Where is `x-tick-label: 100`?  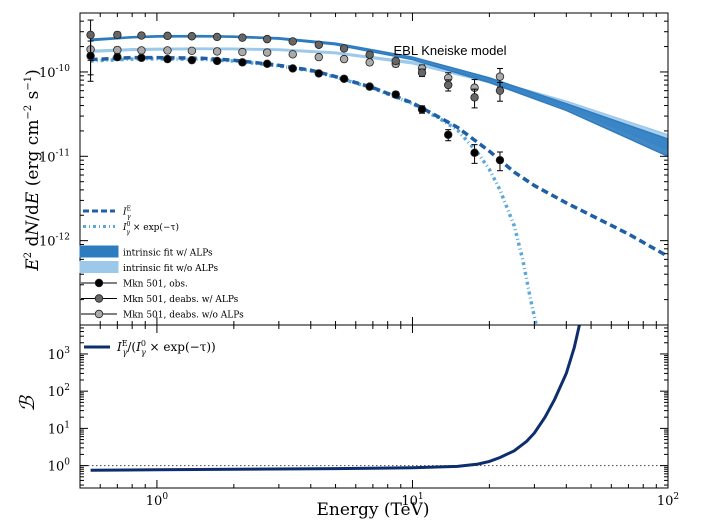
x-tick-label: 100 is located at coordinates (157, 500).